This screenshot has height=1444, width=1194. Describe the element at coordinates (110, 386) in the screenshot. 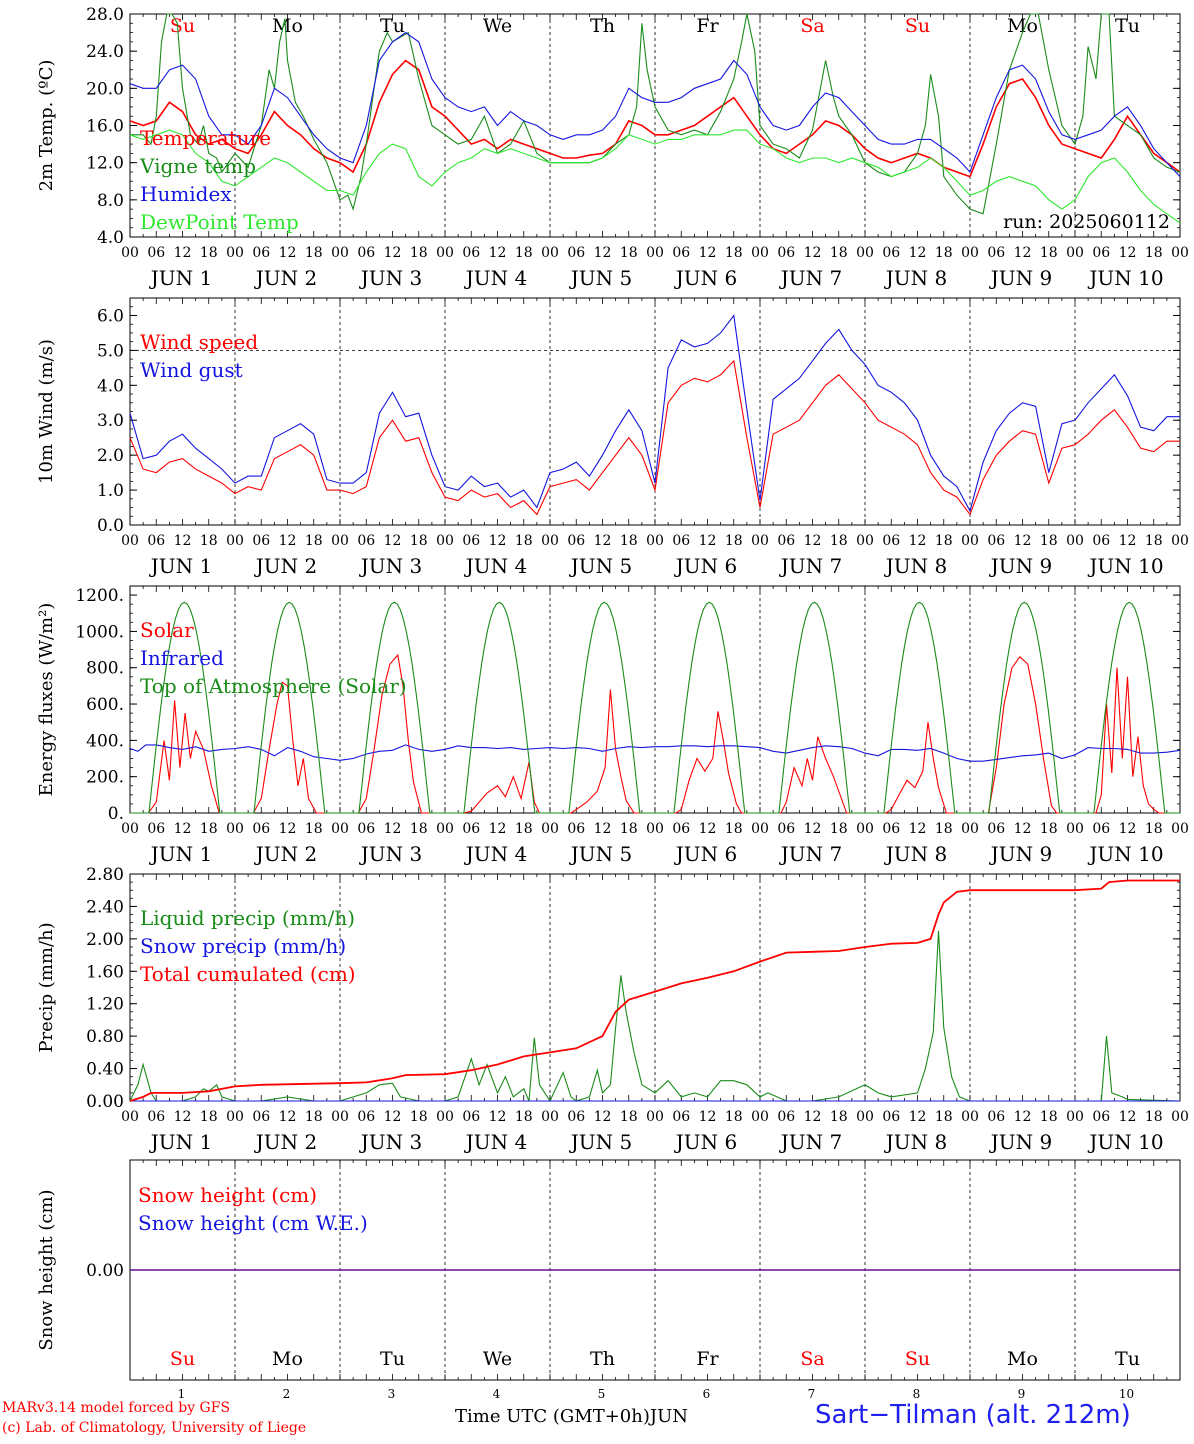

I see `wind-y-tick-label: 4.0` at that location.